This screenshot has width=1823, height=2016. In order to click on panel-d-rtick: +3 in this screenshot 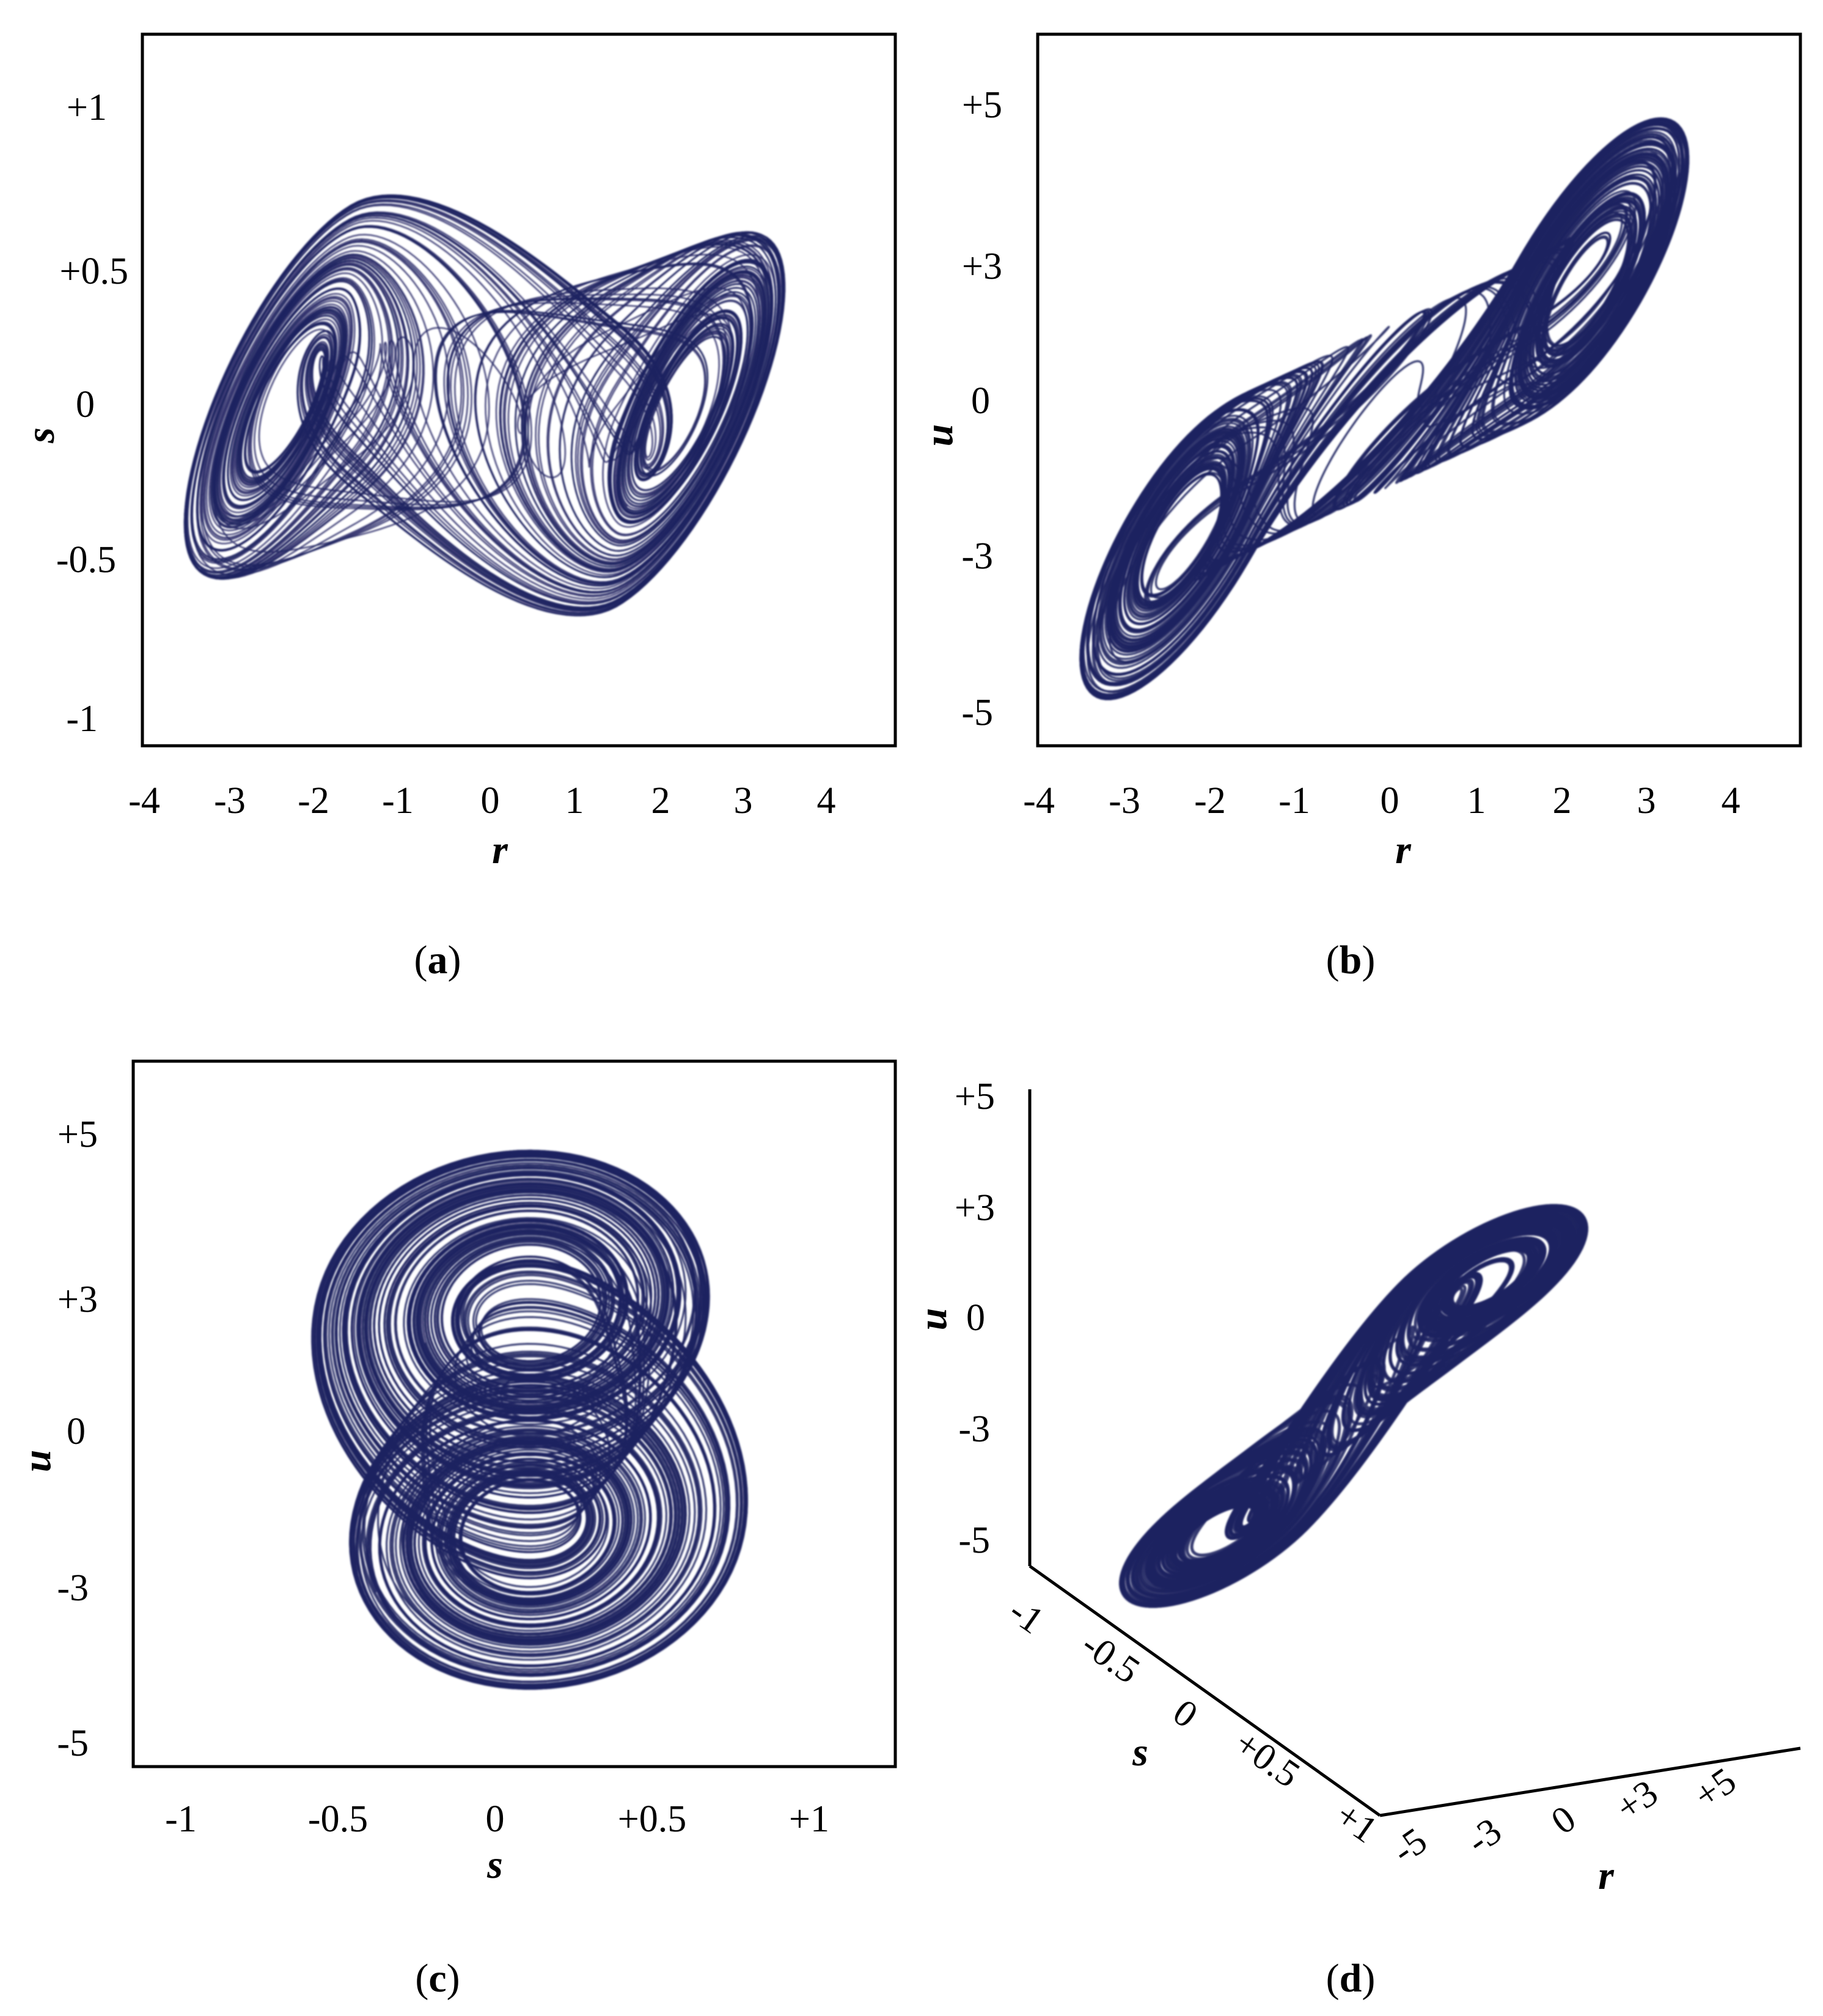, I will do `click(1637, 1801)`.